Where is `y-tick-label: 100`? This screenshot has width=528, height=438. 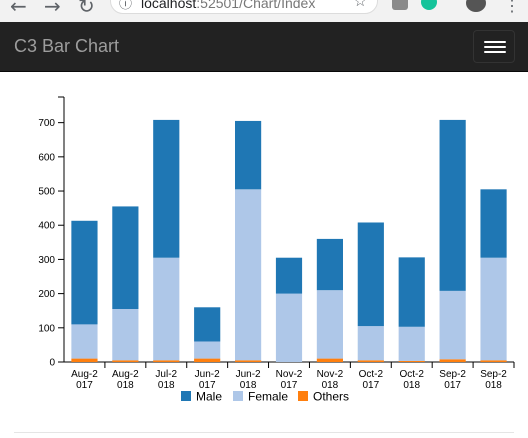
y-tick-label: 100 is located at coordinates (46, 328).